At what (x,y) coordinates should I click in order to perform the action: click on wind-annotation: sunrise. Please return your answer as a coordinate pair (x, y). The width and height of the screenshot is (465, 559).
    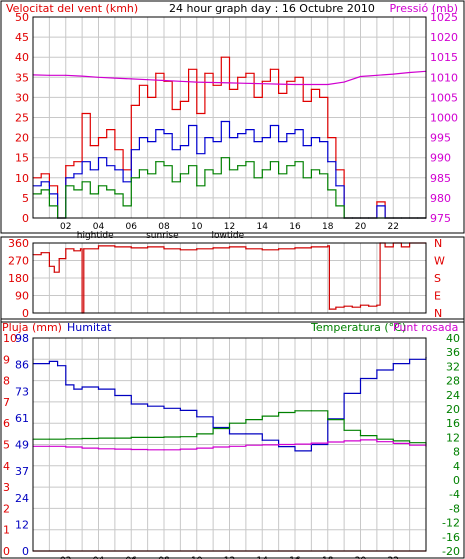
    Looking at the image, I should click on (162, 236).